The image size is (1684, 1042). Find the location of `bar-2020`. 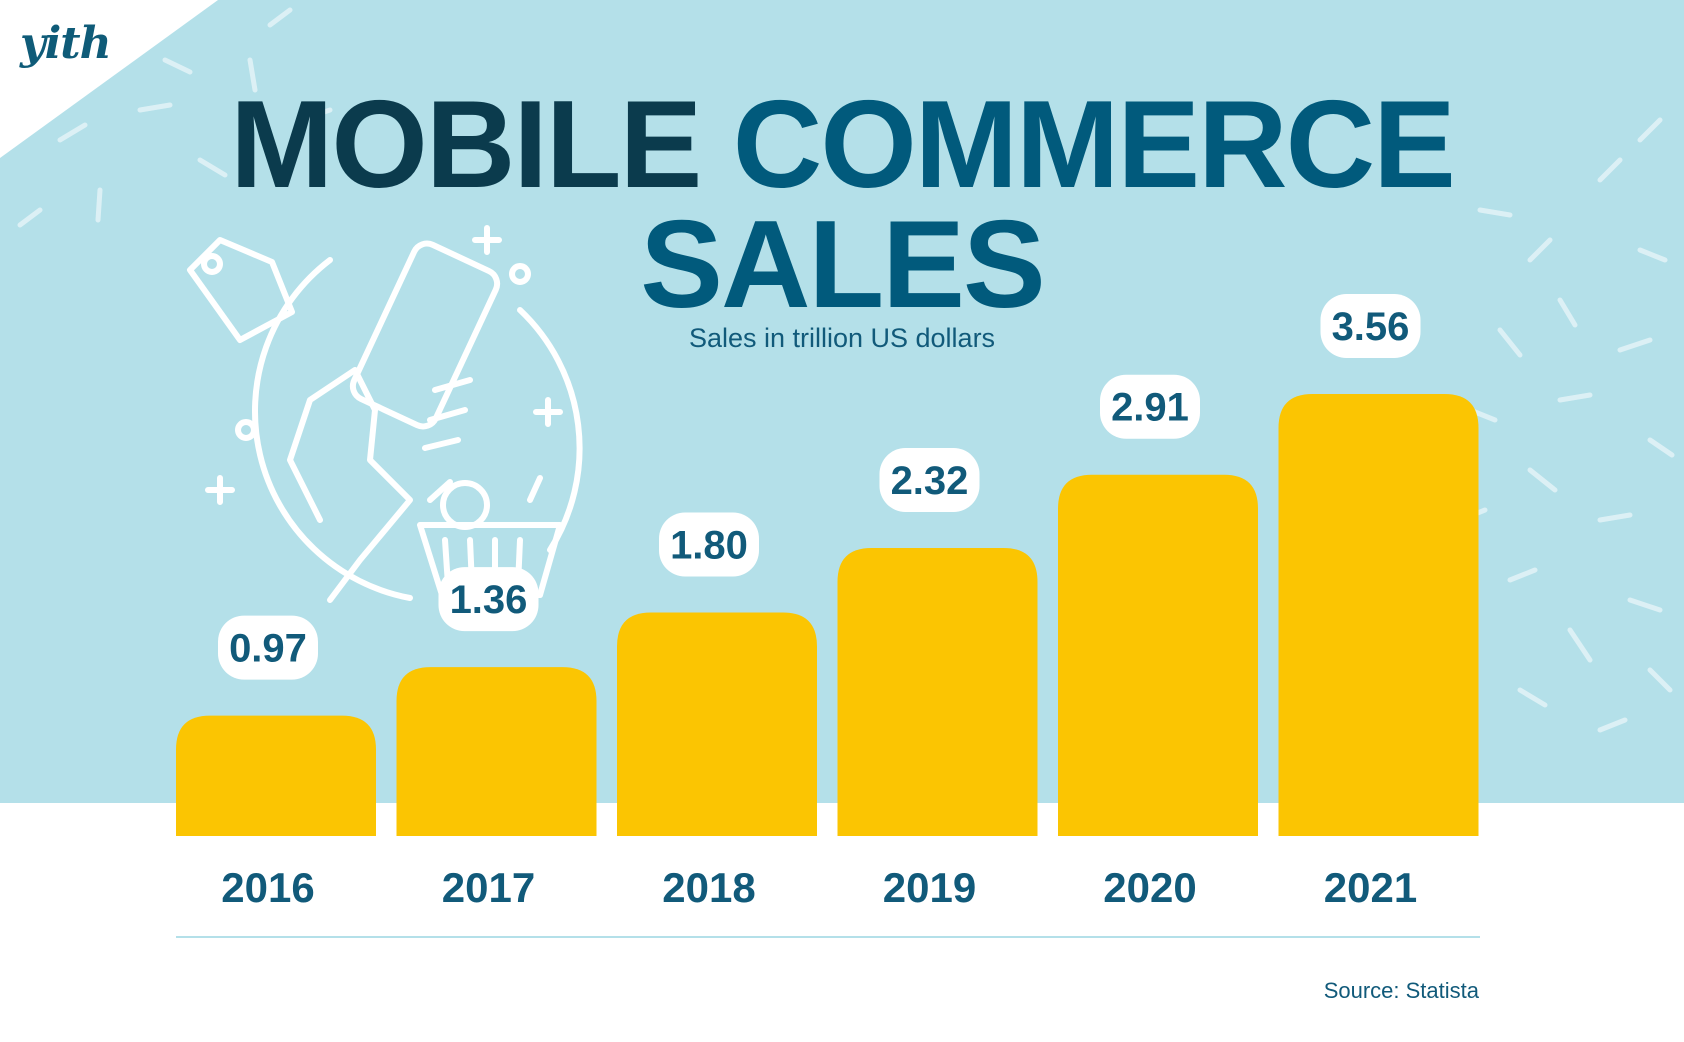

bar-2020 is located at coordinates (1158, 655).